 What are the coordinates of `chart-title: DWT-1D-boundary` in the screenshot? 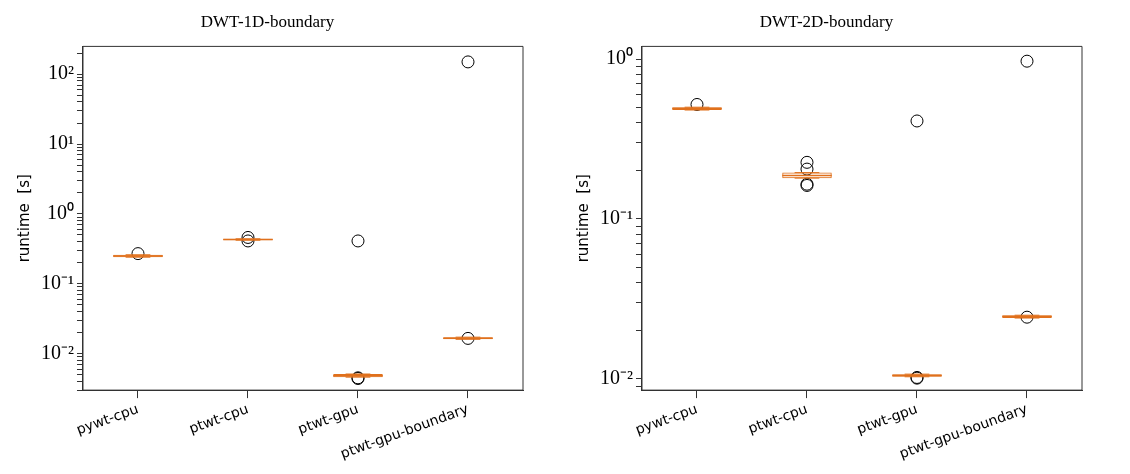 It's located at (267, 21).